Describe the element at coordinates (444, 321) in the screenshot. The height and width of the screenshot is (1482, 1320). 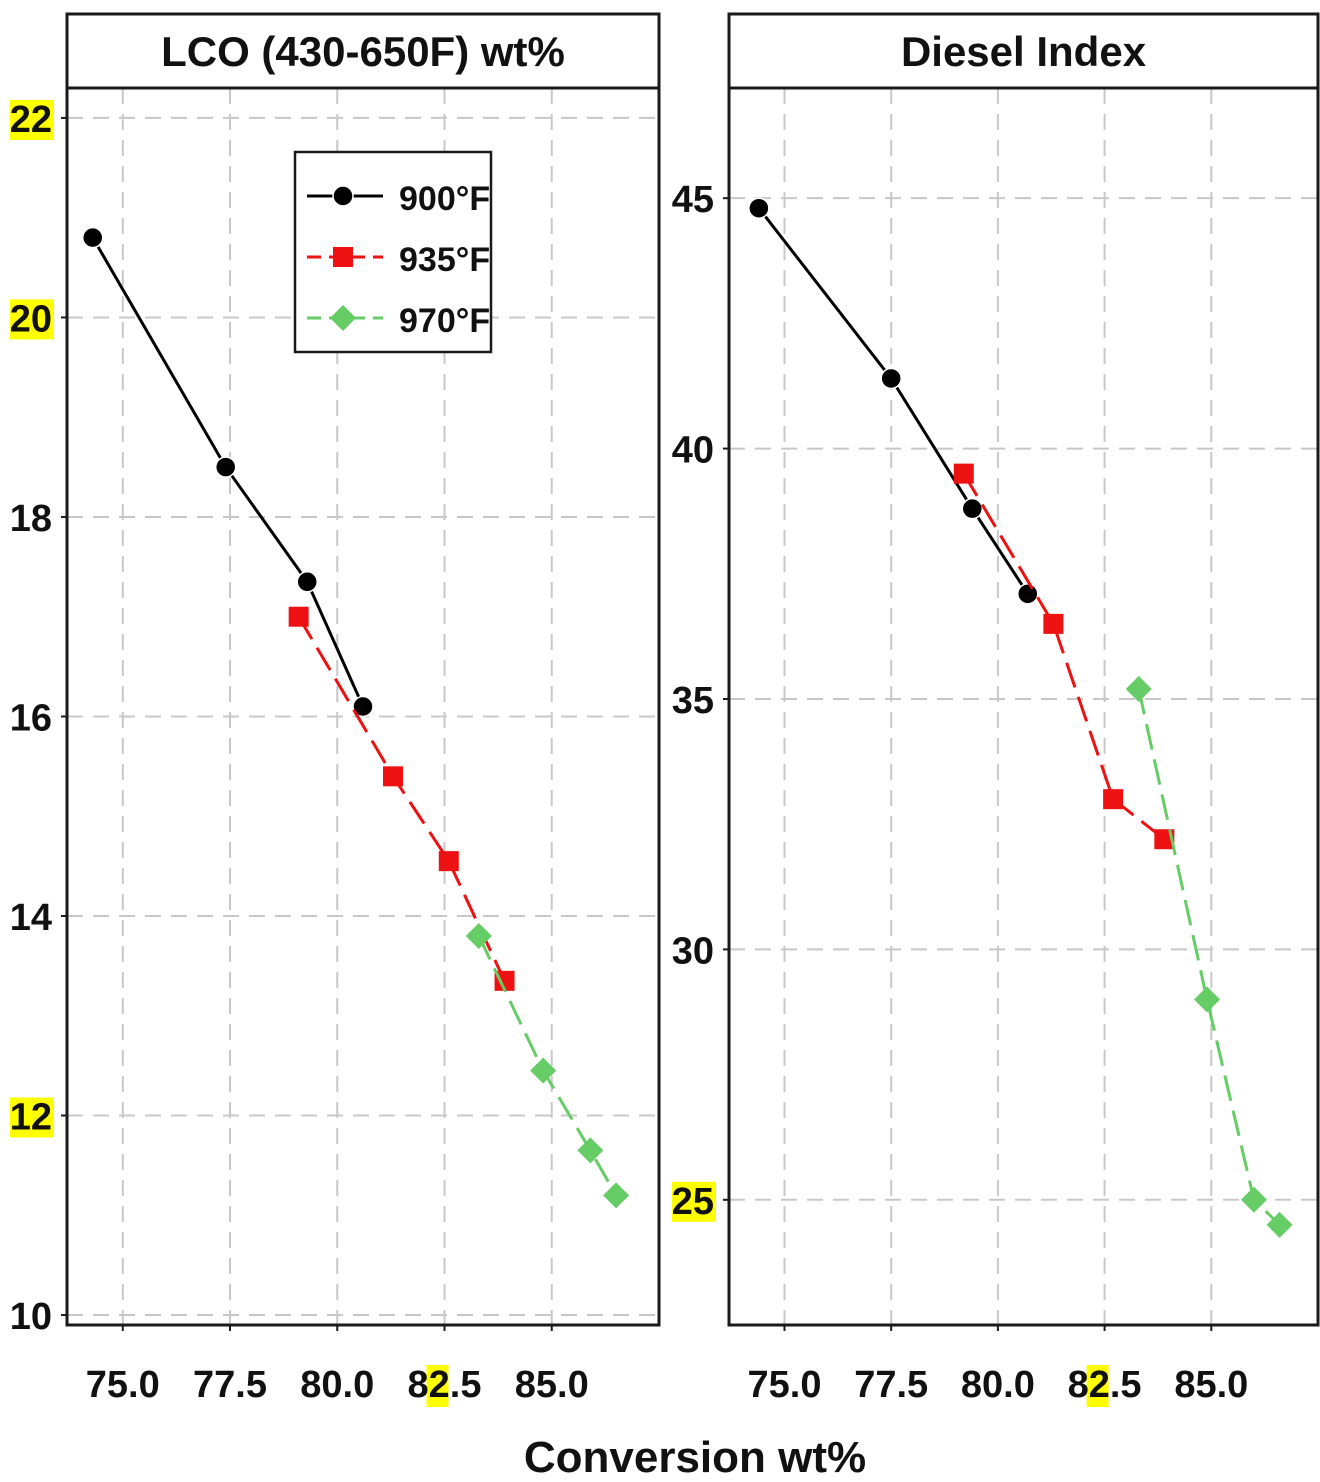
I see `legend-label: 970°F` at that location.